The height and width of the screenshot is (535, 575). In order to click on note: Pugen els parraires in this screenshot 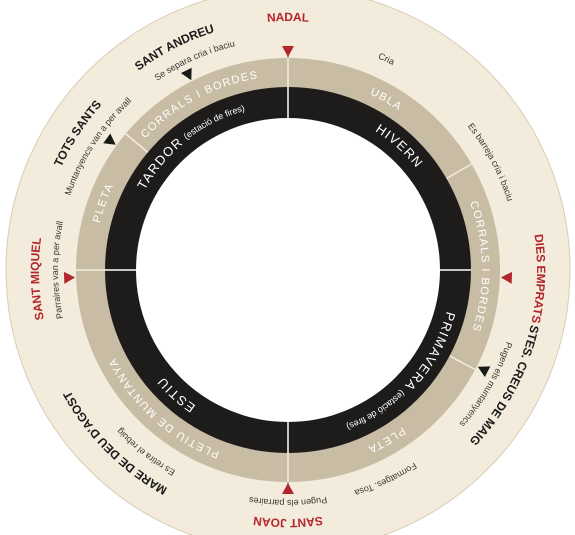, I will do `click(288, 500)`.